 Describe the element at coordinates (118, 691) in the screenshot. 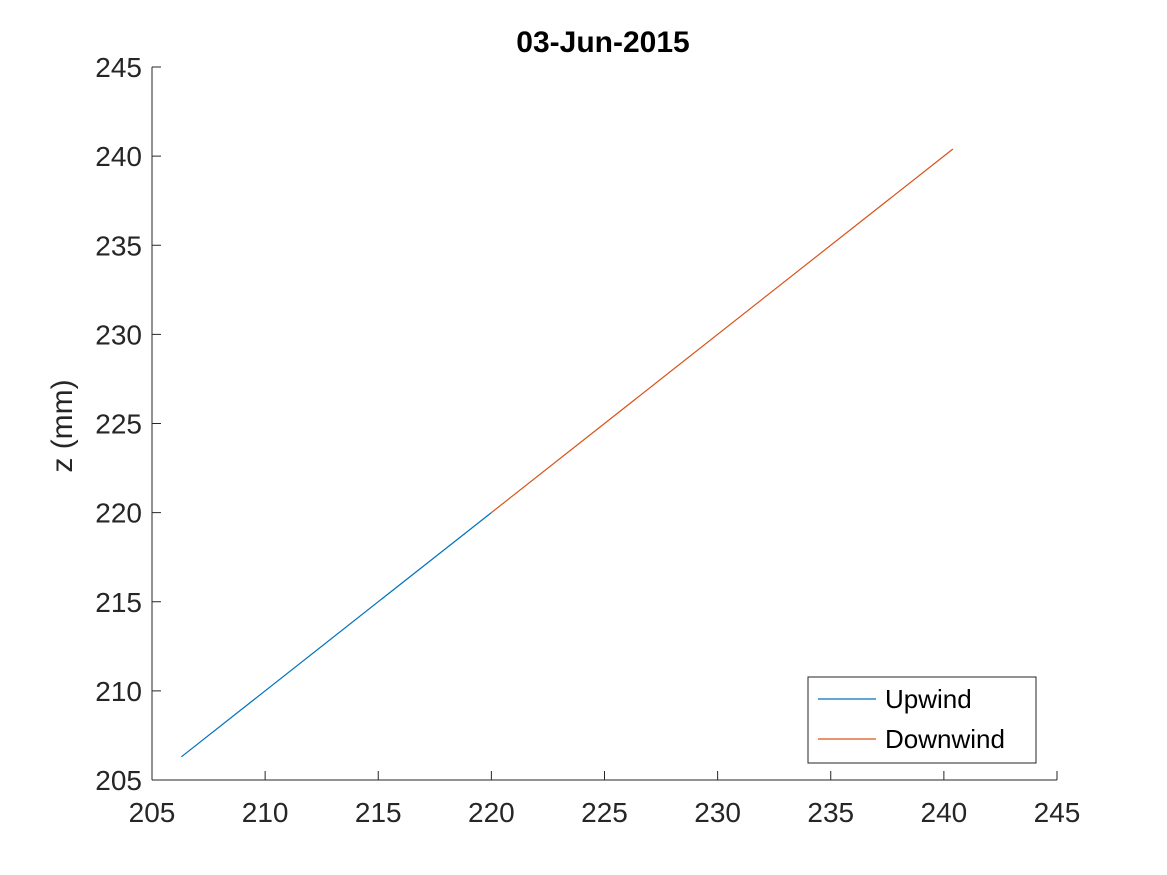

I see `y-tick-label: 210` at that location.